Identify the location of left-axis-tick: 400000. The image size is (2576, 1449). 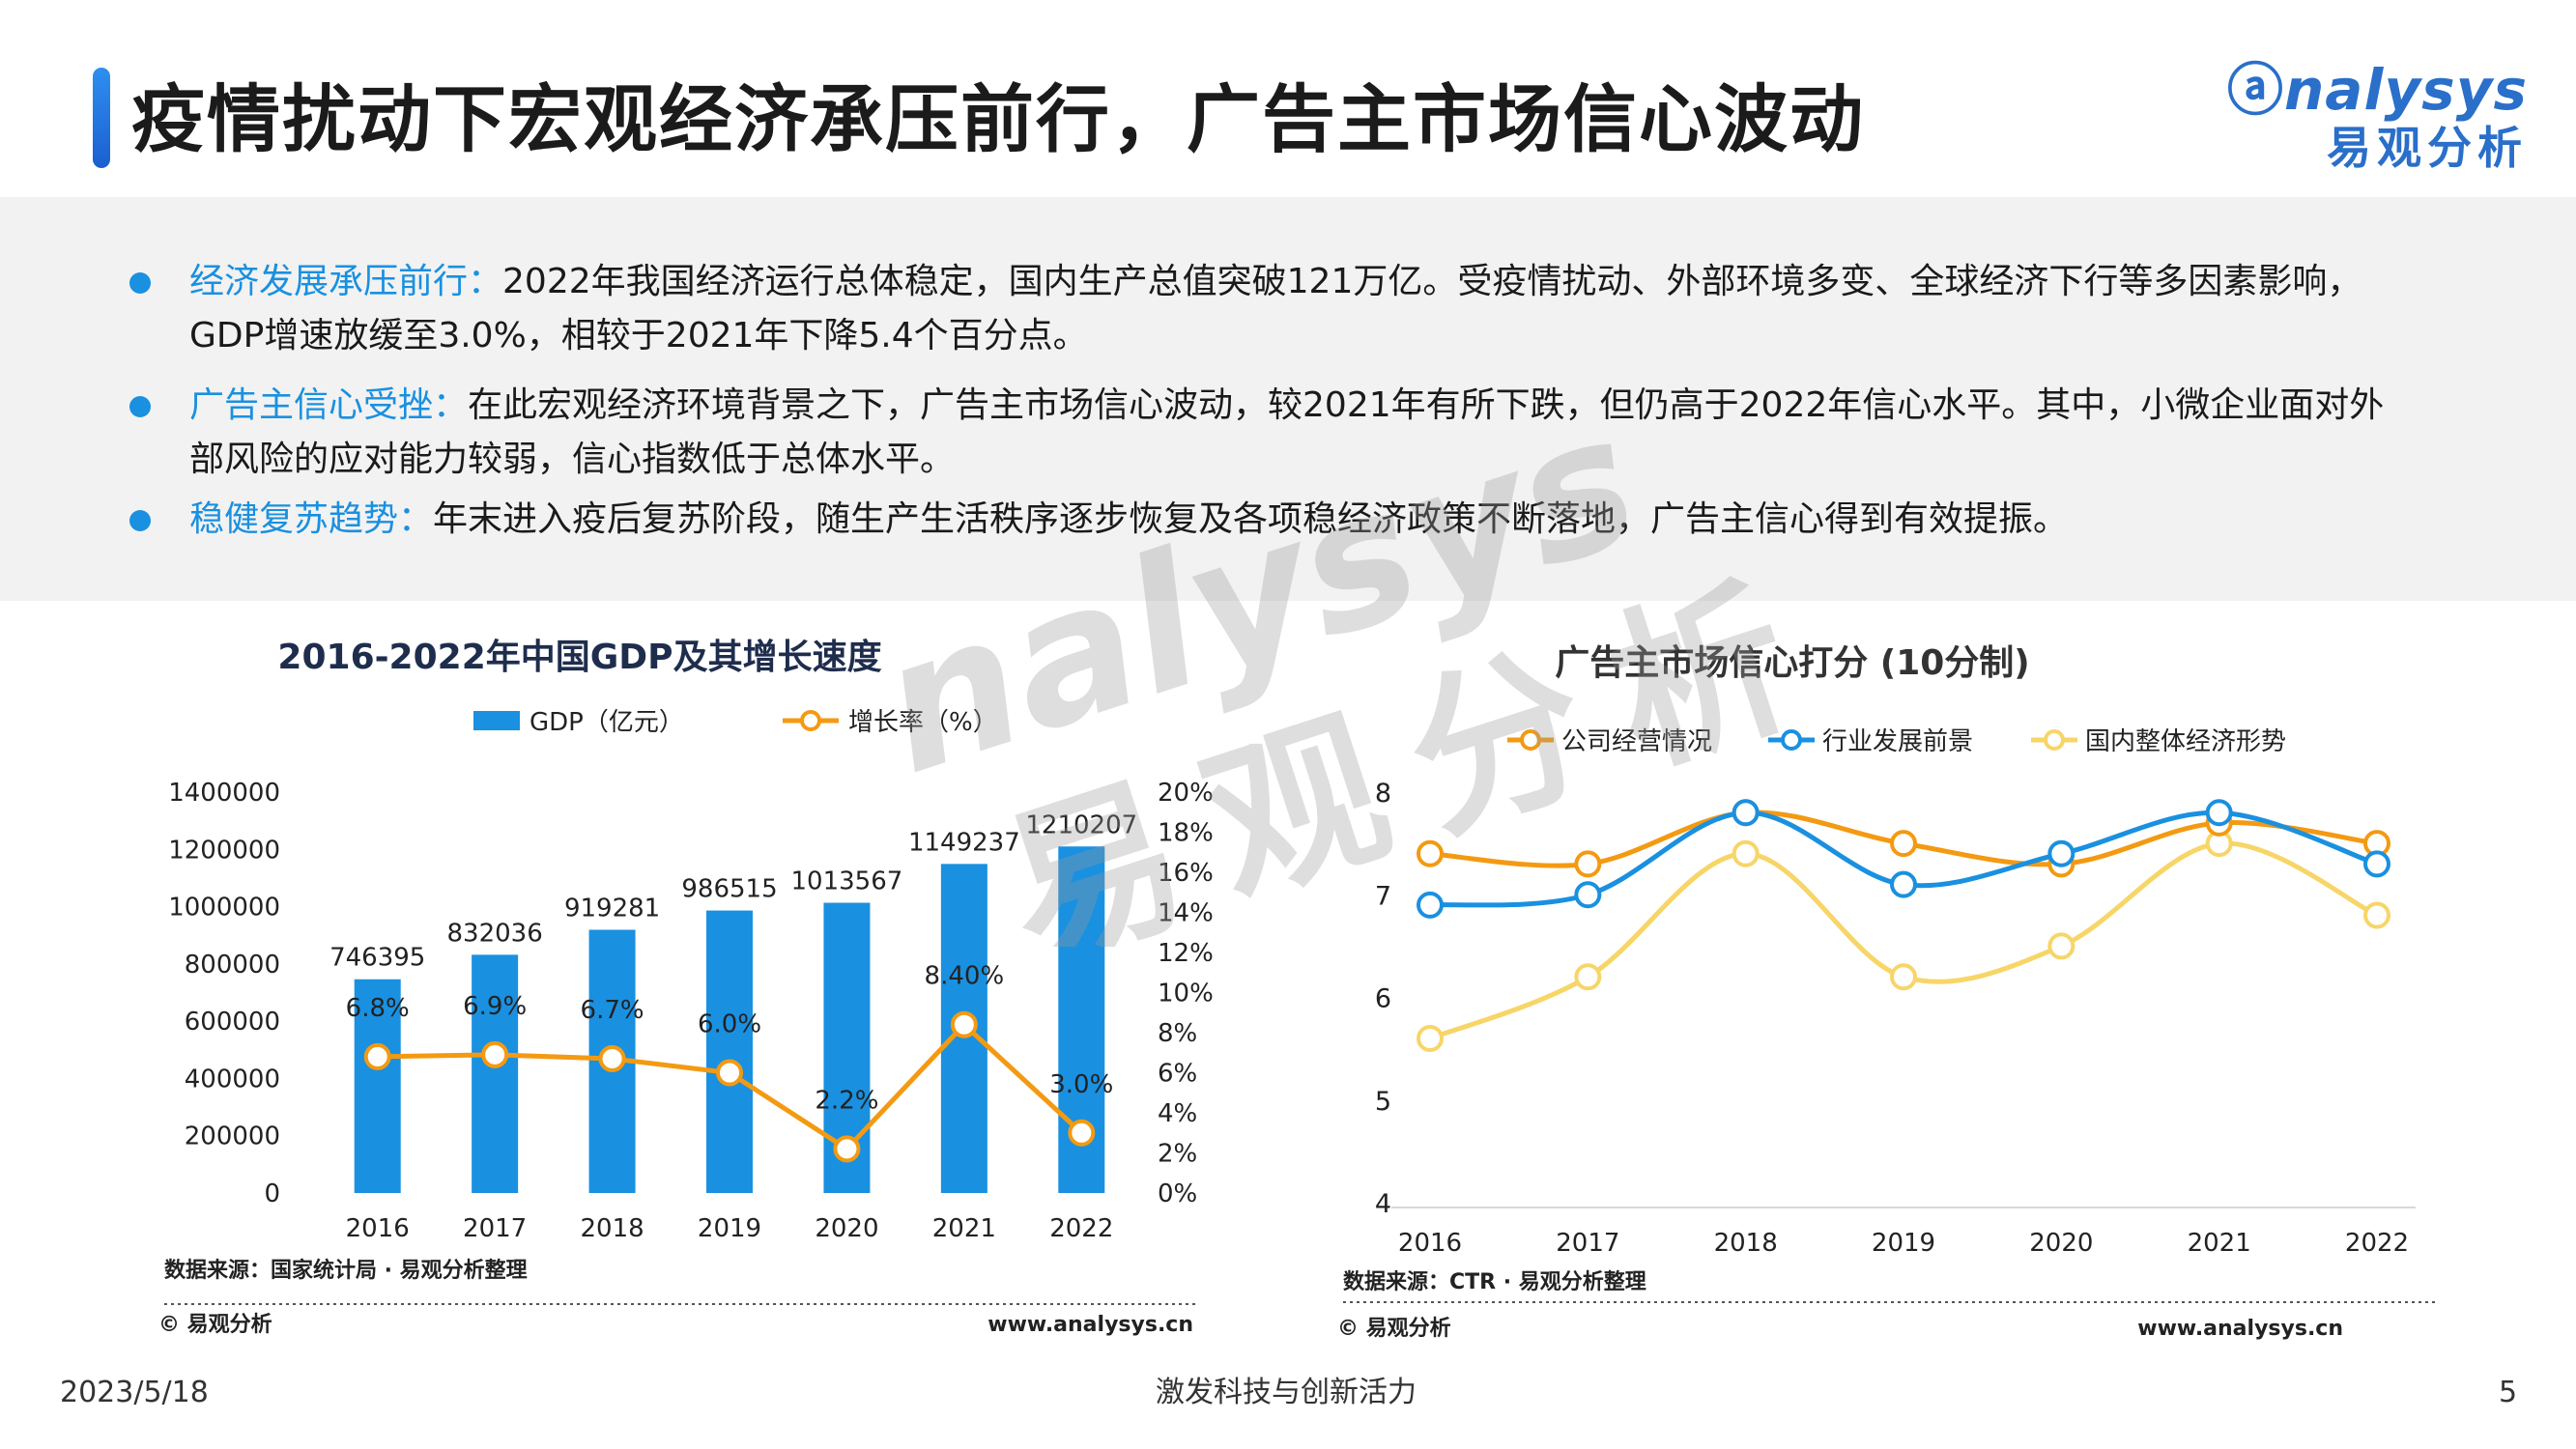
(233, 1079).